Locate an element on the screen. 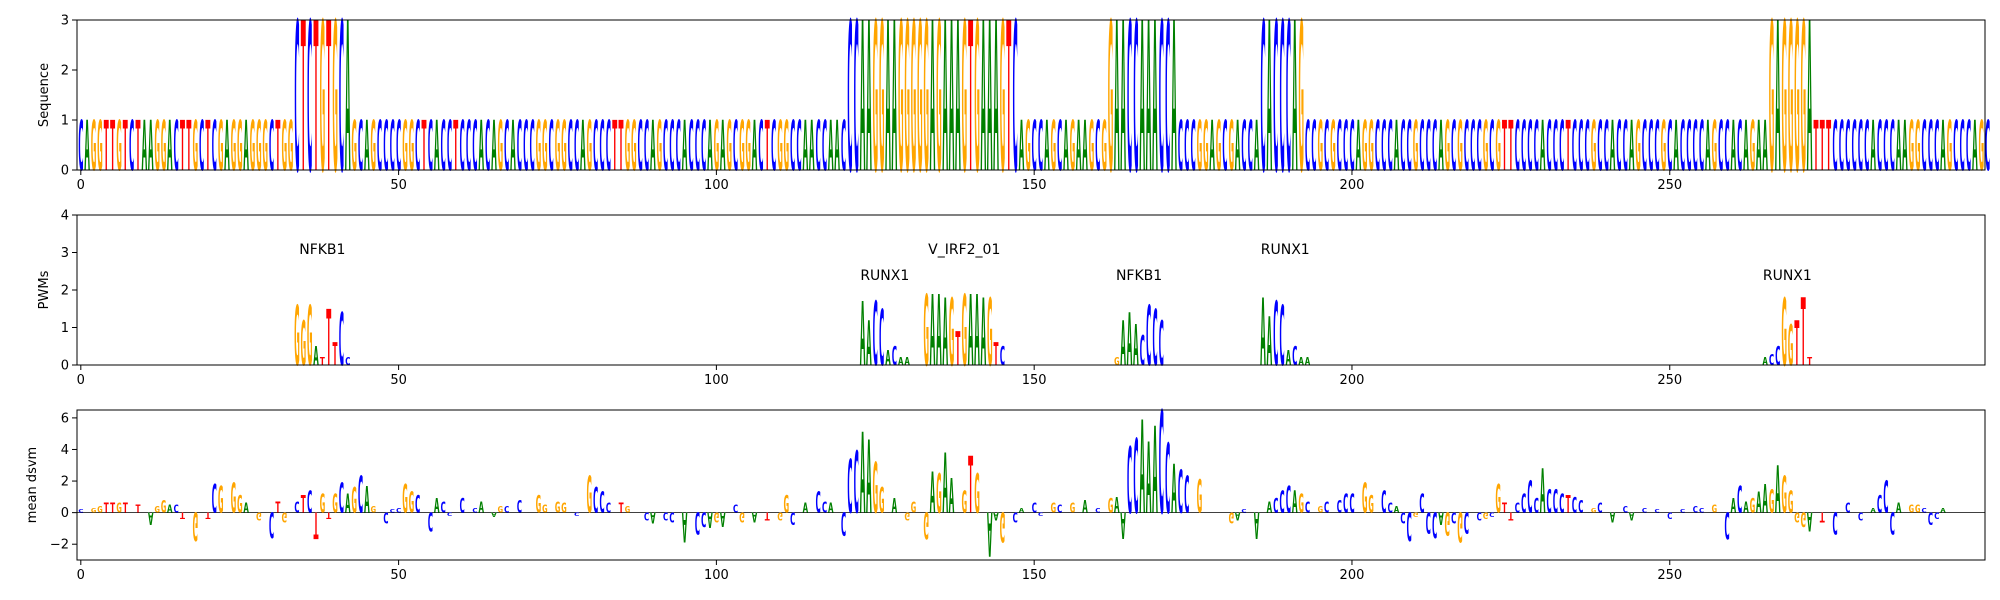 This screenshot has width=2000, height=600. motif-letter: G is located at coordinates (1784, 334).